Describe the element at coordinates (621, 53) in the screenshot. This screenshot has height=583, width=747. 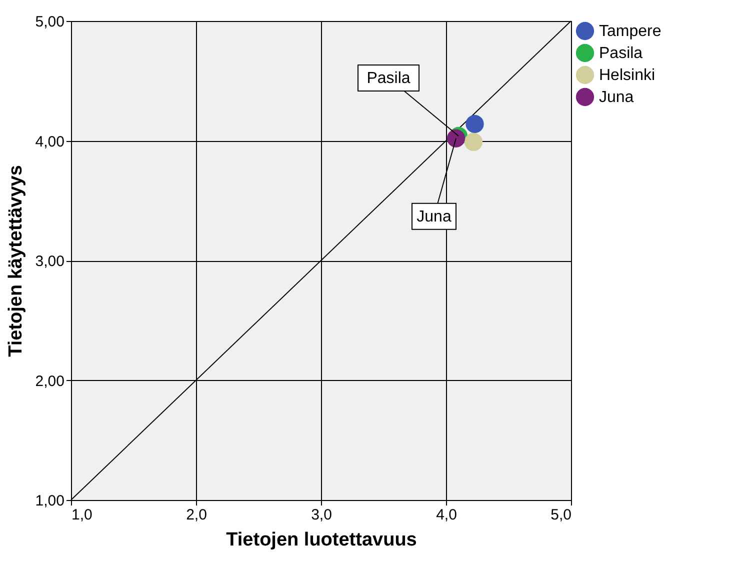
I see `legend-label: Pasila` at that location.